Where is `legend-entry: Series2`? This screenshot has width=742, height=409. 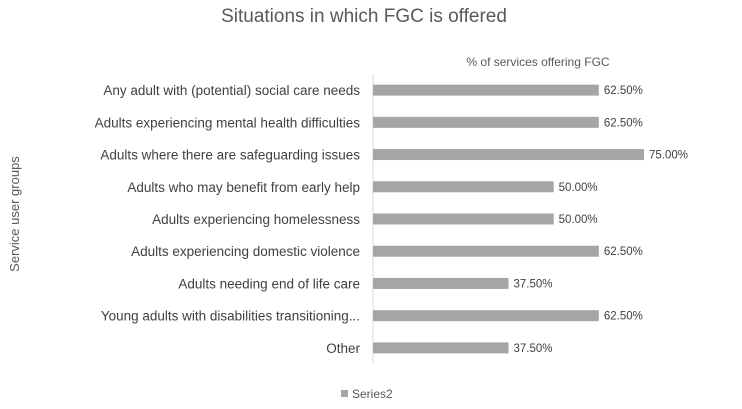
legend-entry: Series2 is located at coordinates (372, 394).